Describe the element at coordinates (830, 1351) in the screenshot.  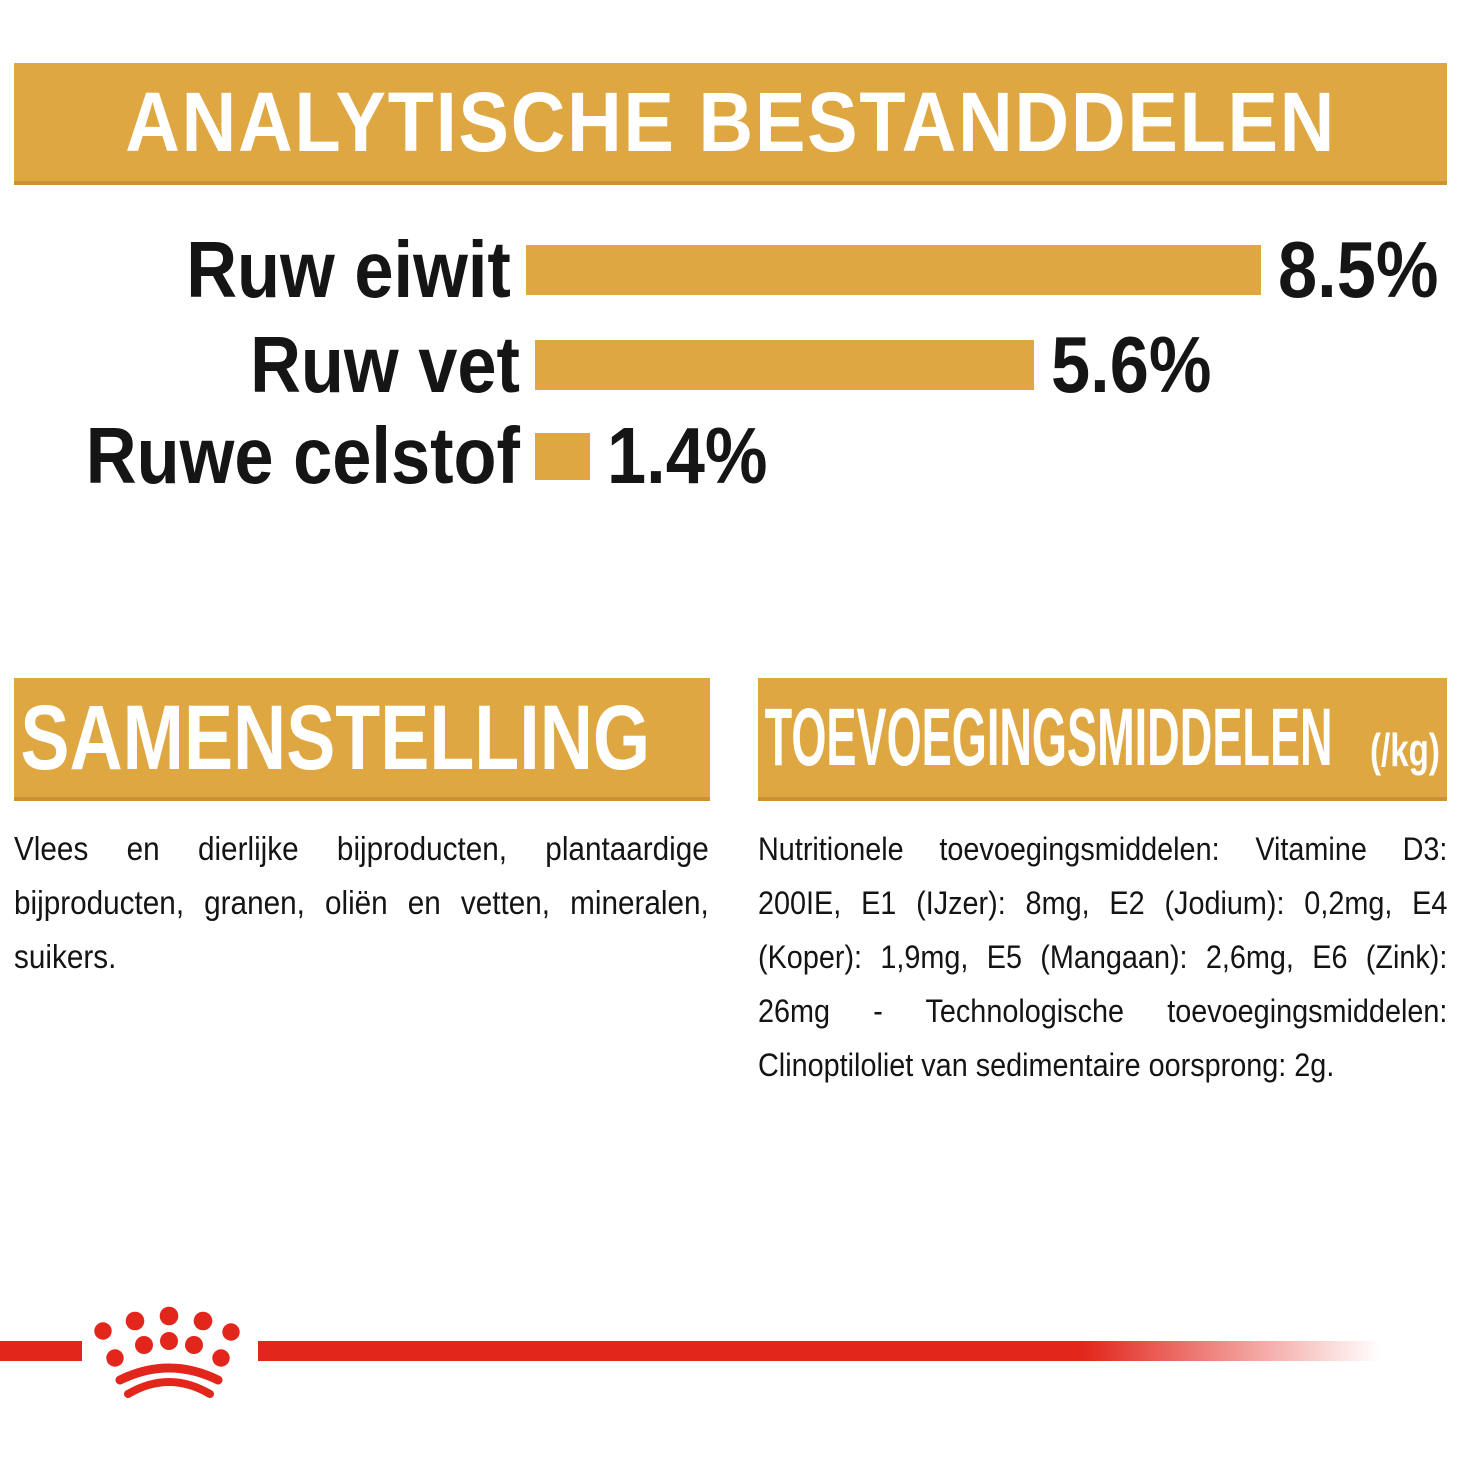
I see `brand-line-right` at that location.